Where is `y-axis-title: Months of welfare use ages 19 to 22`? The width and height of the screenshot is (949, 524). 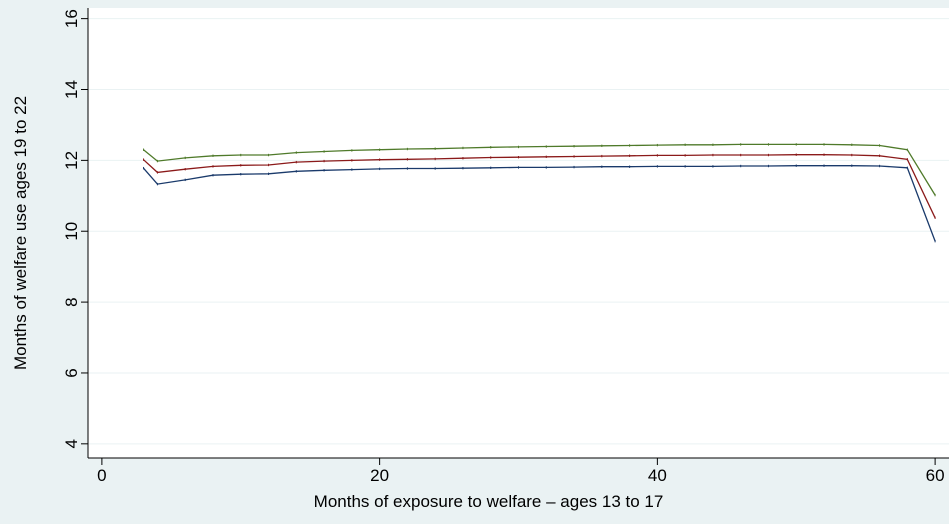
y-axis-title: Months of welfare use ages 19 to 22 is located at coordinates (20, 233).